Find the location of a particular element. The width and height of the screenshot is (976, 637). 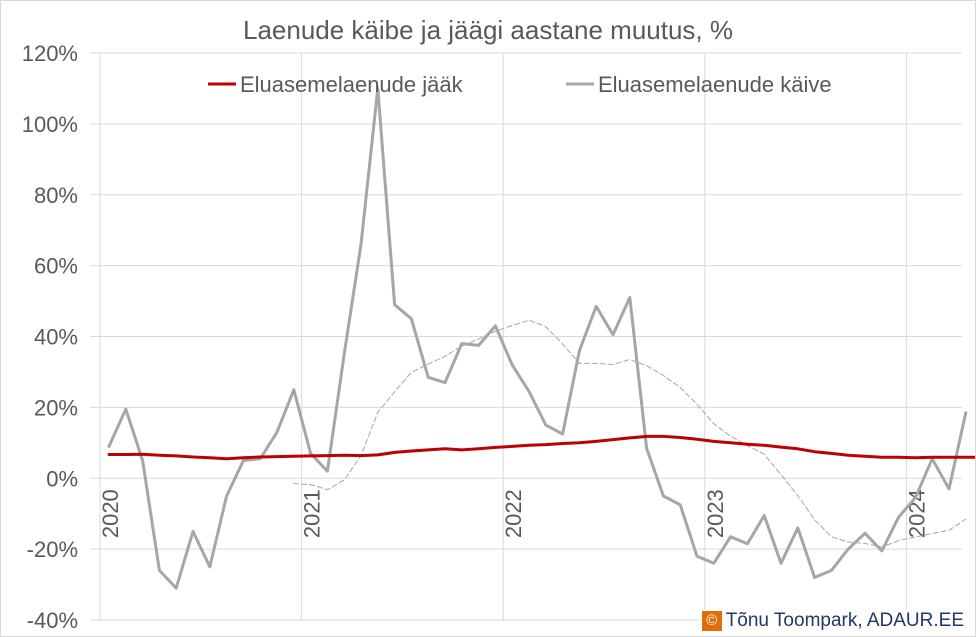

legend-item-kaive: Eluasemelaenude käive is located at coordinates (699, 84).